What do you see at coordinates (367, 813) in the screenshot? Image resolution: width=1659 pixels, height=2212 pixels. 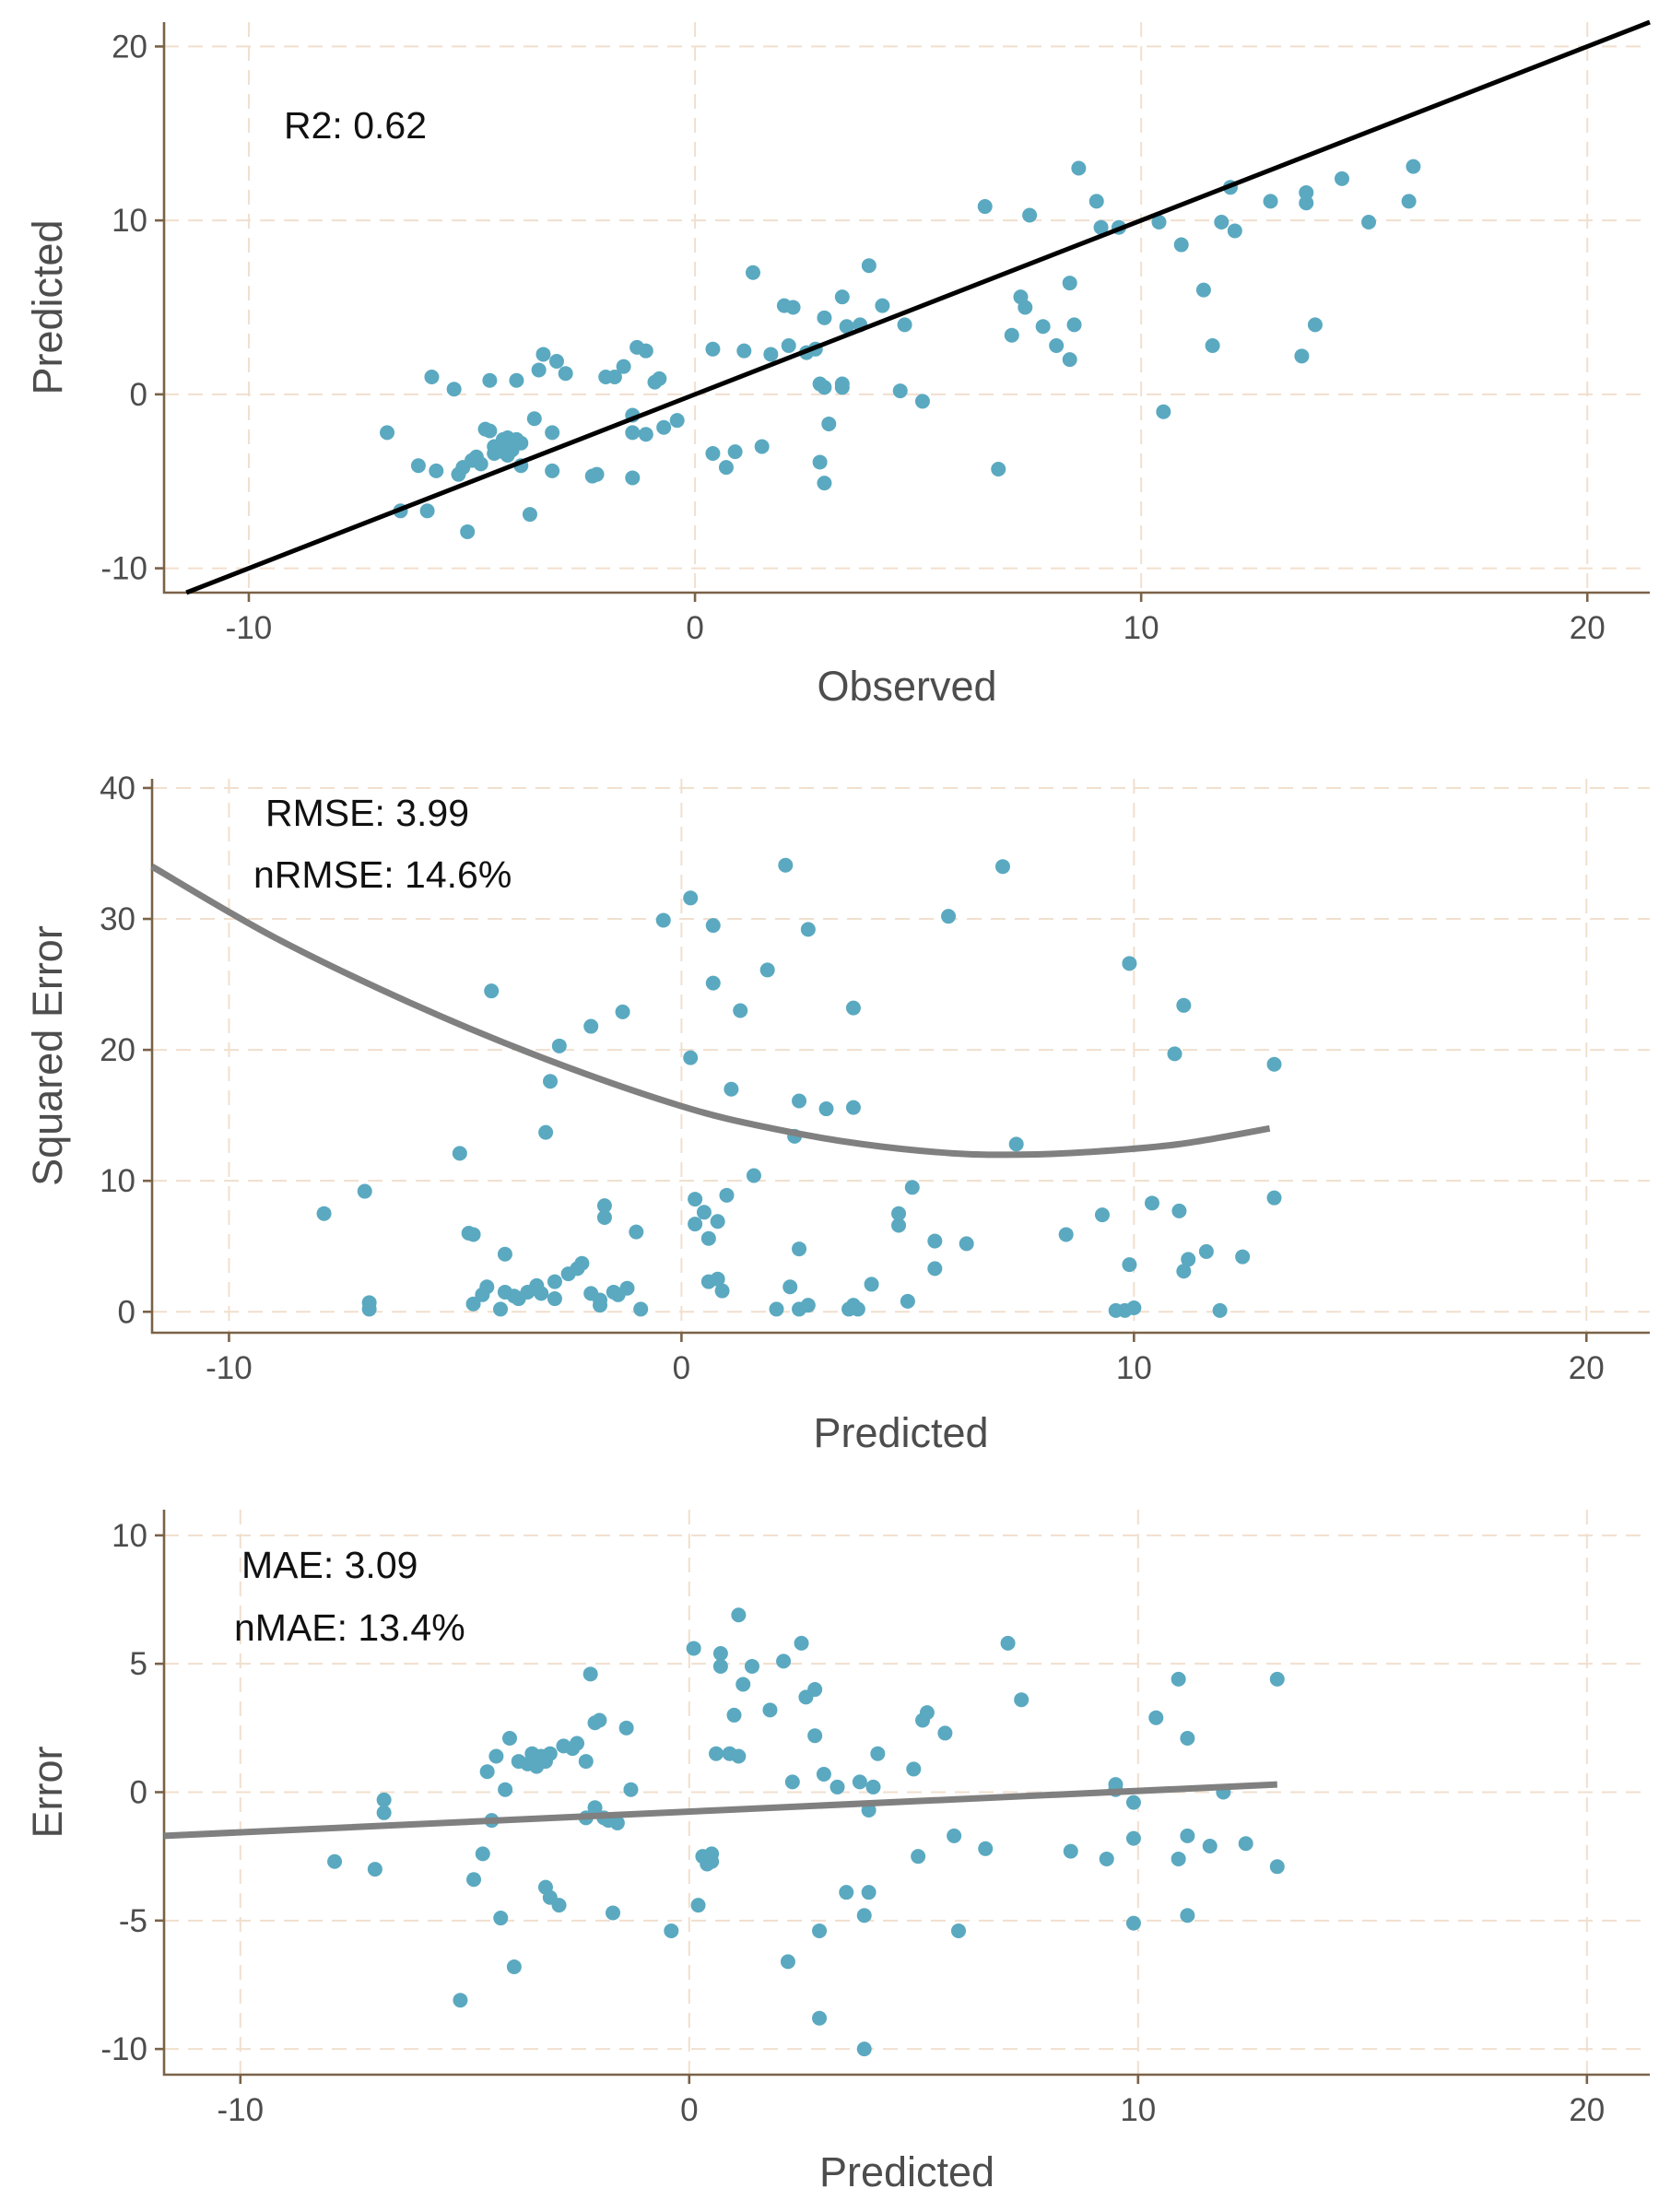 I see `rmse-annotation: RMSE: 3.99` at bounding box center [367, 813].